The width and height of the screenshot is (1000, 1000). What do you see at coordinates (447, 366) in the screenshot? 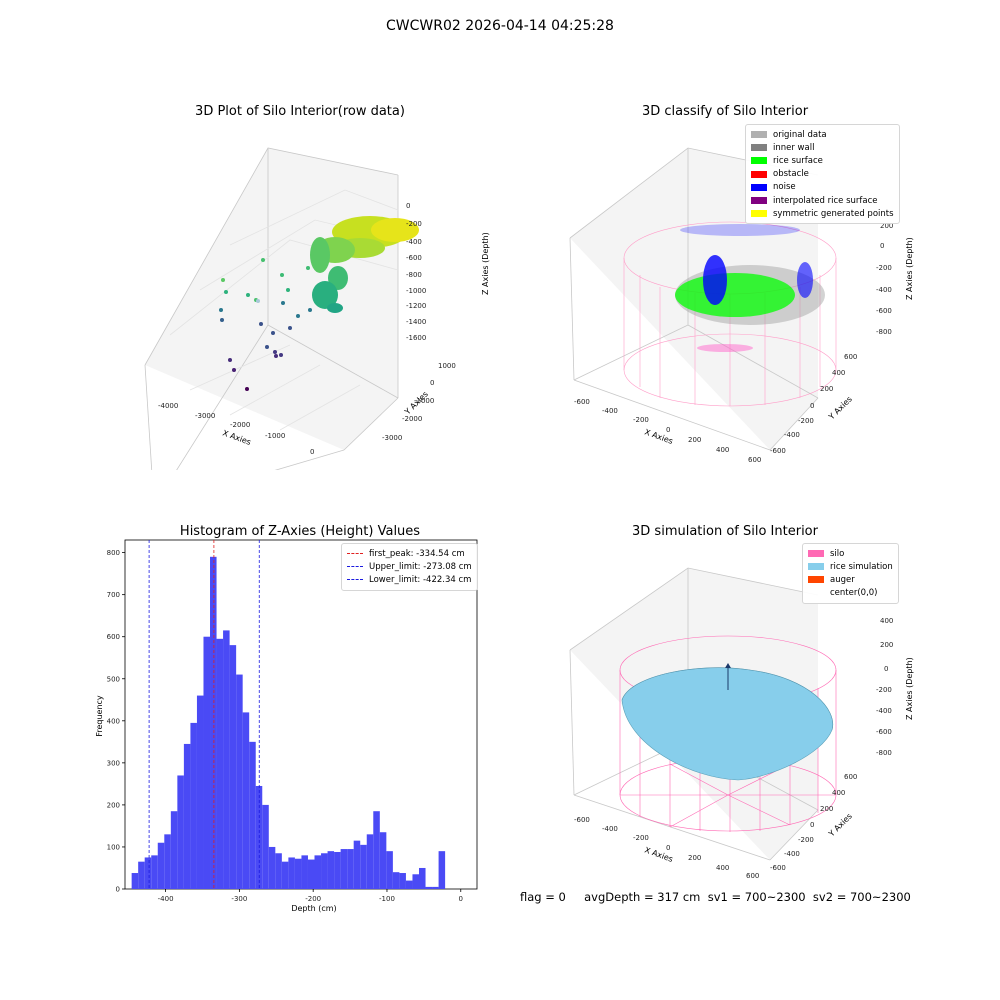
I see `panel1-y-tick: 1000` at bounding box center [447, 366].